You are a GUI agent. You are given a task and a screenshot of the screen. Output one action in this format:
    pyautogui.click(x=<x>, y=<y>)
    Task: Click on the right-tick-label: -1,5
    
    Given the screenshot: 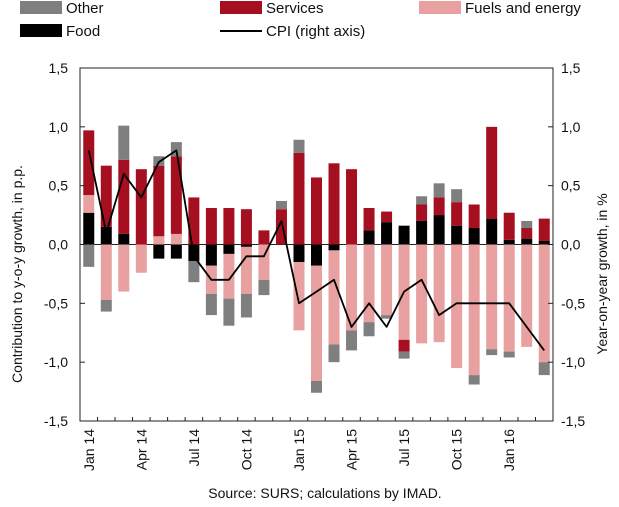 What is the action you would take?
    pyautogui.click(x=573, y=421)
    